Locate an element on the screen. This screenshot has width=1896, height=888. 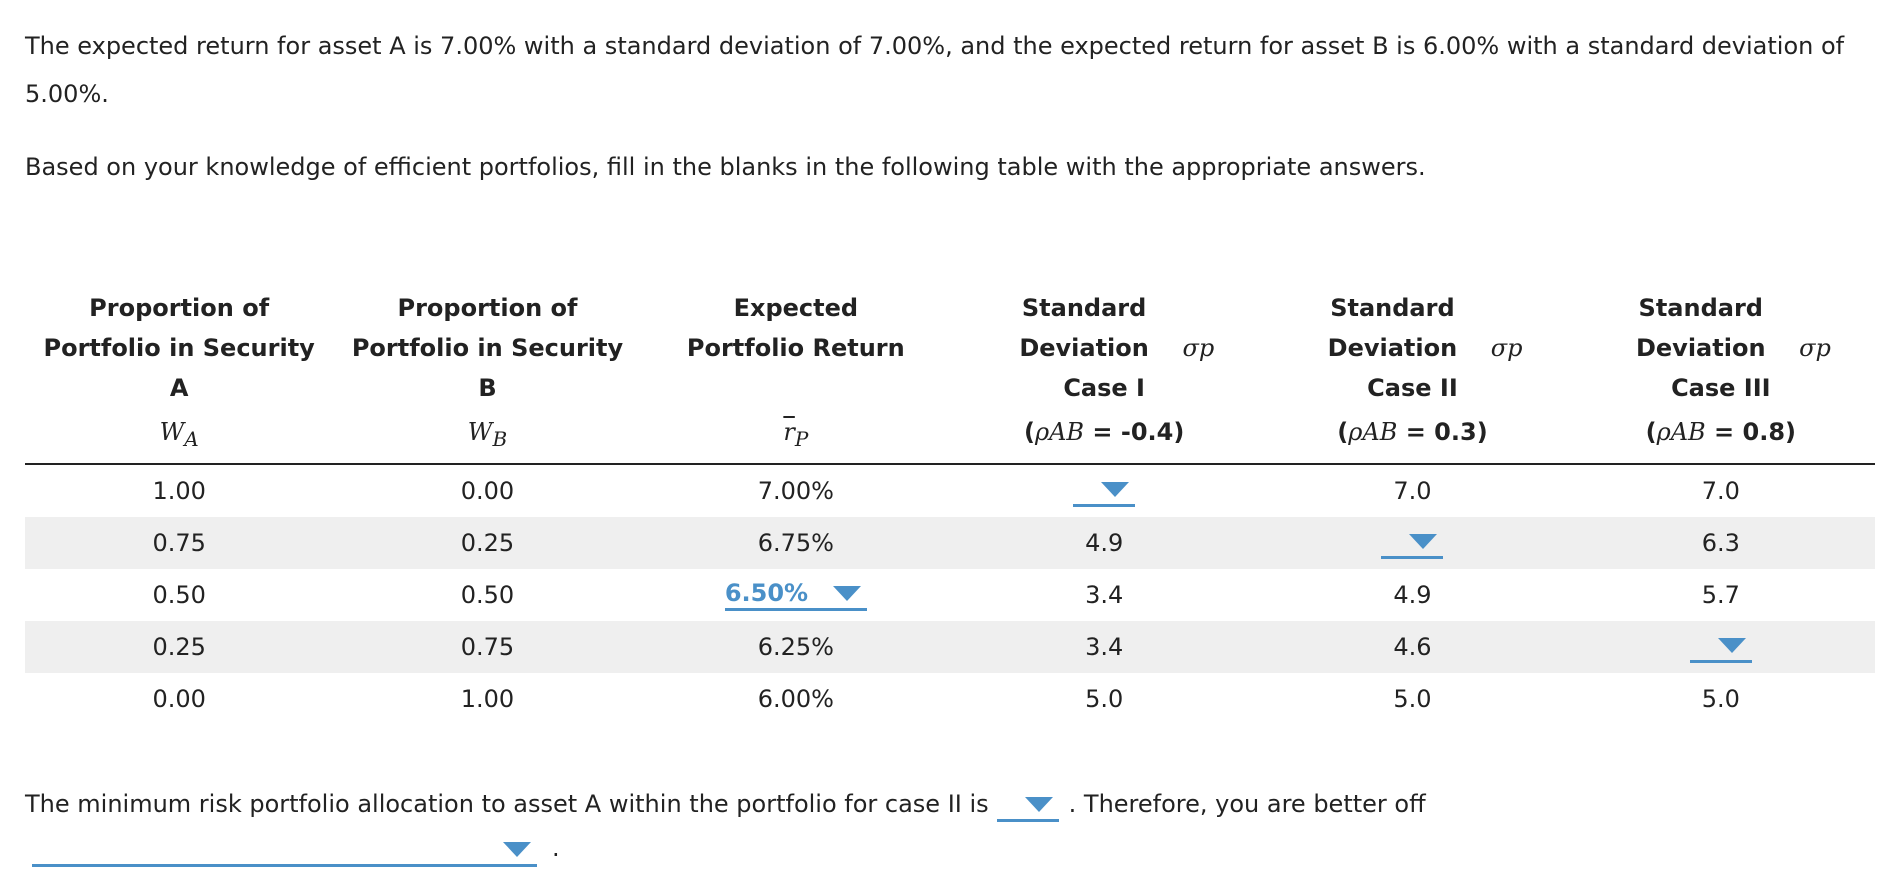
var-wb: WB is located at coordinates (487, 438).